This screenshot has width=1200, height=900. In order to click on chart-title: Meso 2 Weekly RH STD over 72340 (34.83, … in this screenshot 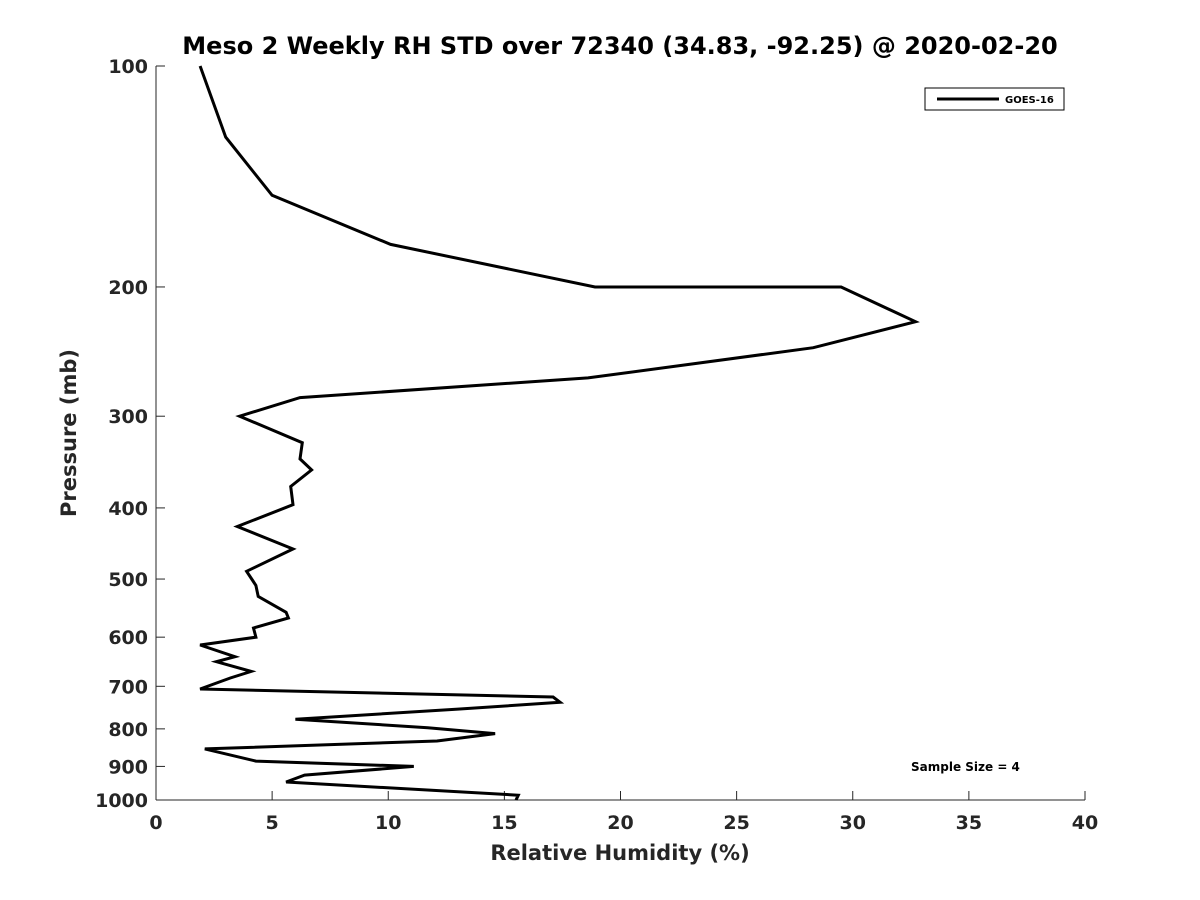, I will do `click(619, 46)`.